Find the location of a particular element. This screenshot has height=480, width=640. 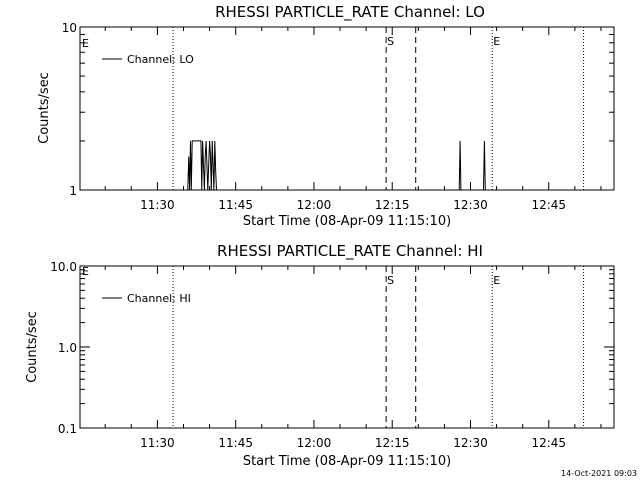

lo-legend-entry: Channel: LO is located at coordinates (160, 59).